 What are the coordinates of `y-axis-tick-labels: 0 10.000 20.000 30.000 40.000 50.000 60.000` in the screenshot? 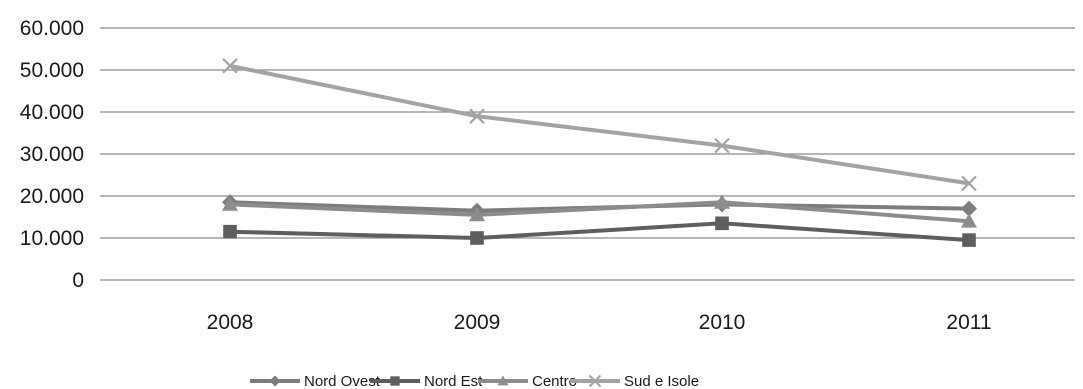 It's located at (52, 154).